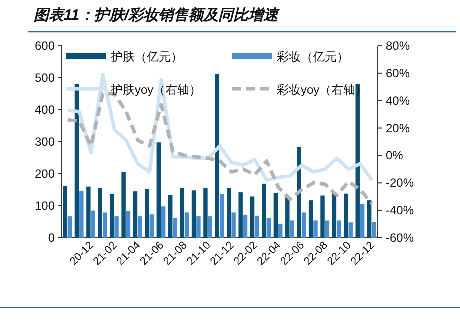  What do you see at coordinates (400, 238) in the screenshot?
I see `y2-tick-label: -60%` at bounding box center [400, 238].